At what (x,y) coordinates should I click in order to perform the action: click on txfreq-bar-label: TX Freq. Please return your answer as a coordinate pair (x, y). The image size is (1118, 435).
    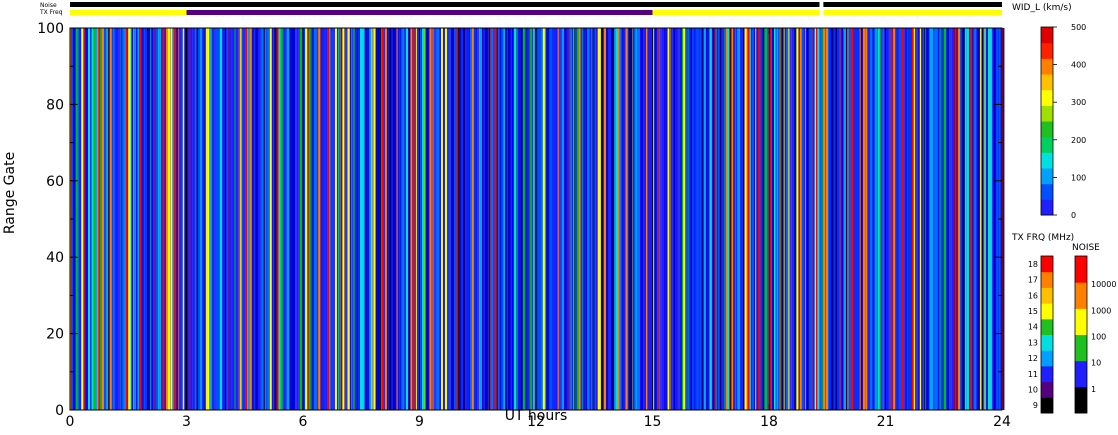
    Looking at the image, I should click on (51, 12).